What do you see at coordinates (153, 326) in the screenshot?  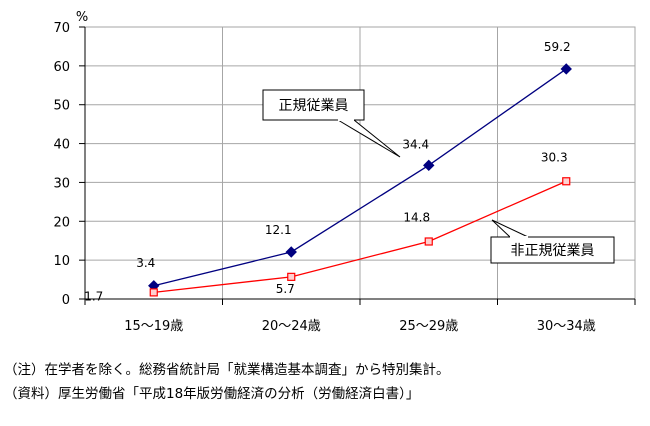 I see `x-tick-label: 15〜19歳` at bounding box center [153, 326].